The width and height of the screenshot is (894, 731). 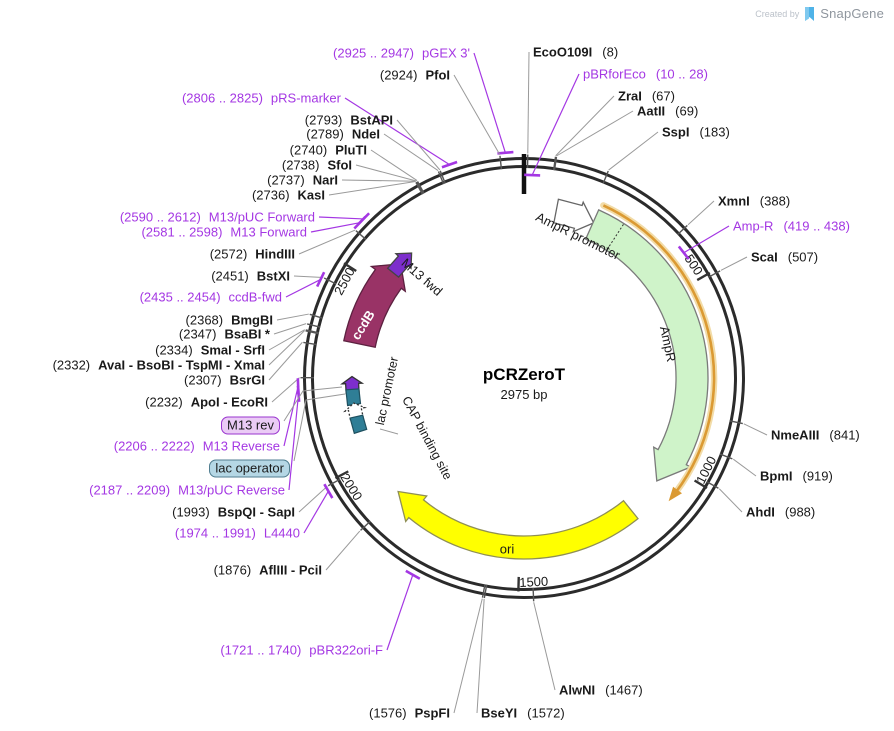 I want to click on site-position: (2232), so click(x=164, y=402).